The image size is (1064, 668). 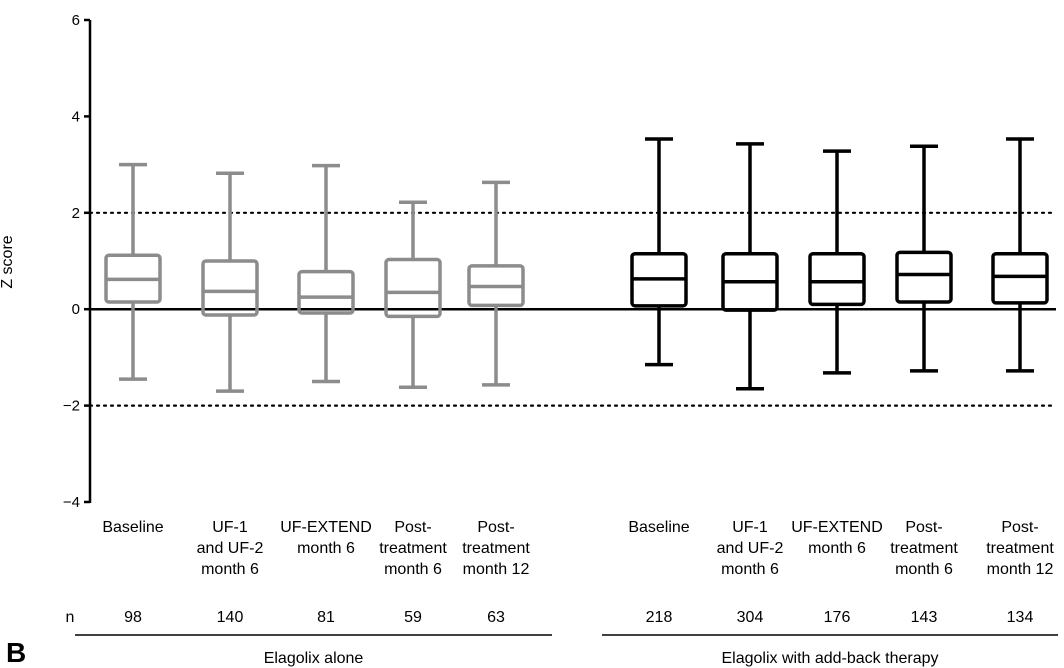 What do you see at coordinates (76, 309) in the screenshot?
I see `y-tick-label: 0` at bounding box center [76, 309].